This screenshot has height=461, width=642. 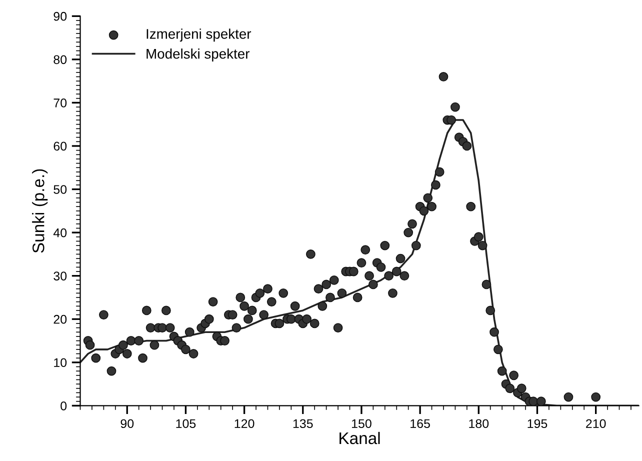 What do you see at coordinates (60, 276) in the screenshot?
I see `y-tick-label: 30` at bounding box center [60, 276].